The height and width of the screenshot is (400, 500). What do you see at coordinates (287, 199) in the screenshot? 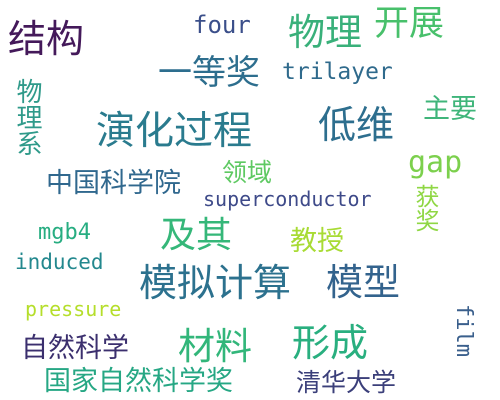
I see `word-superconductor: superconductor` at bounding box center [287, 199].